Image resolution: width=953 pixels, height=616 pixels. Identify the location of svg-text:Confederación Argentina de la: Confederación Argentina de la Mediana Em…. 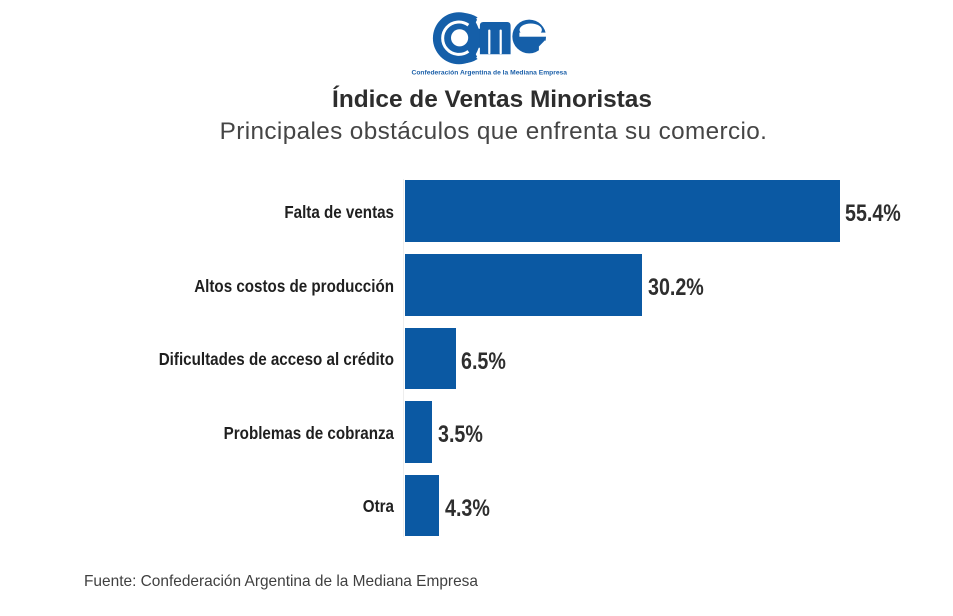
(490, 72).